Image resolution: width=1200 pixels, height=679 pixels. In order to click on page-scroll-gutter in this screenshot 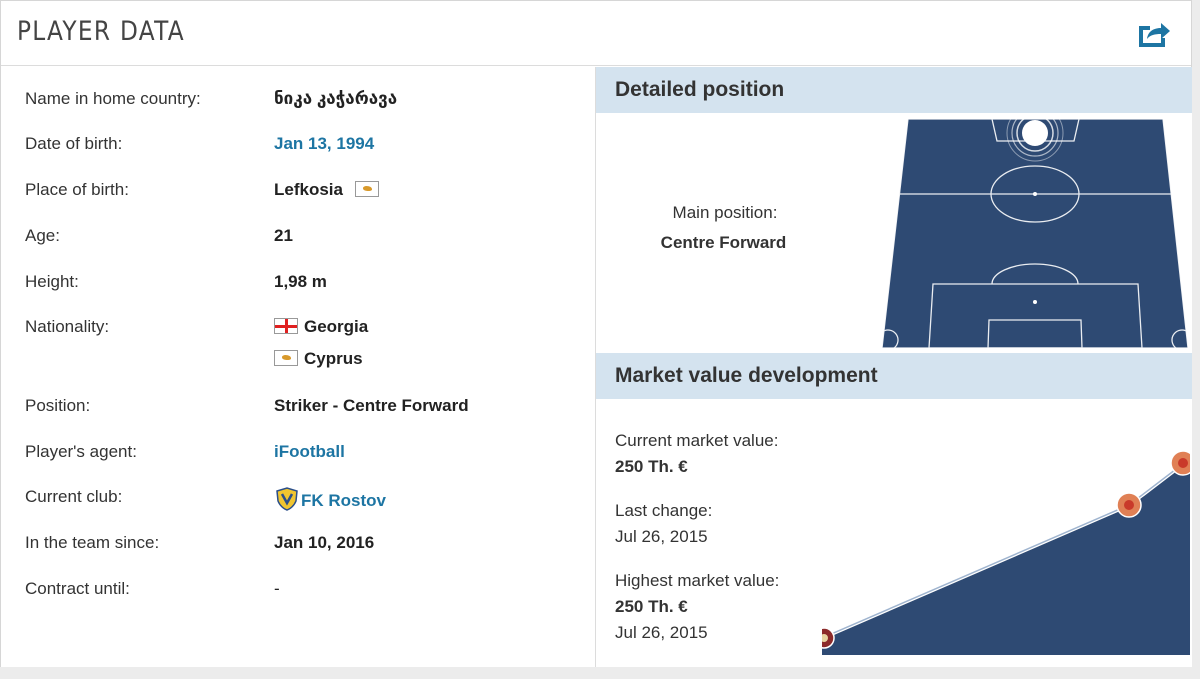, I will do `click(1196, 339)`.